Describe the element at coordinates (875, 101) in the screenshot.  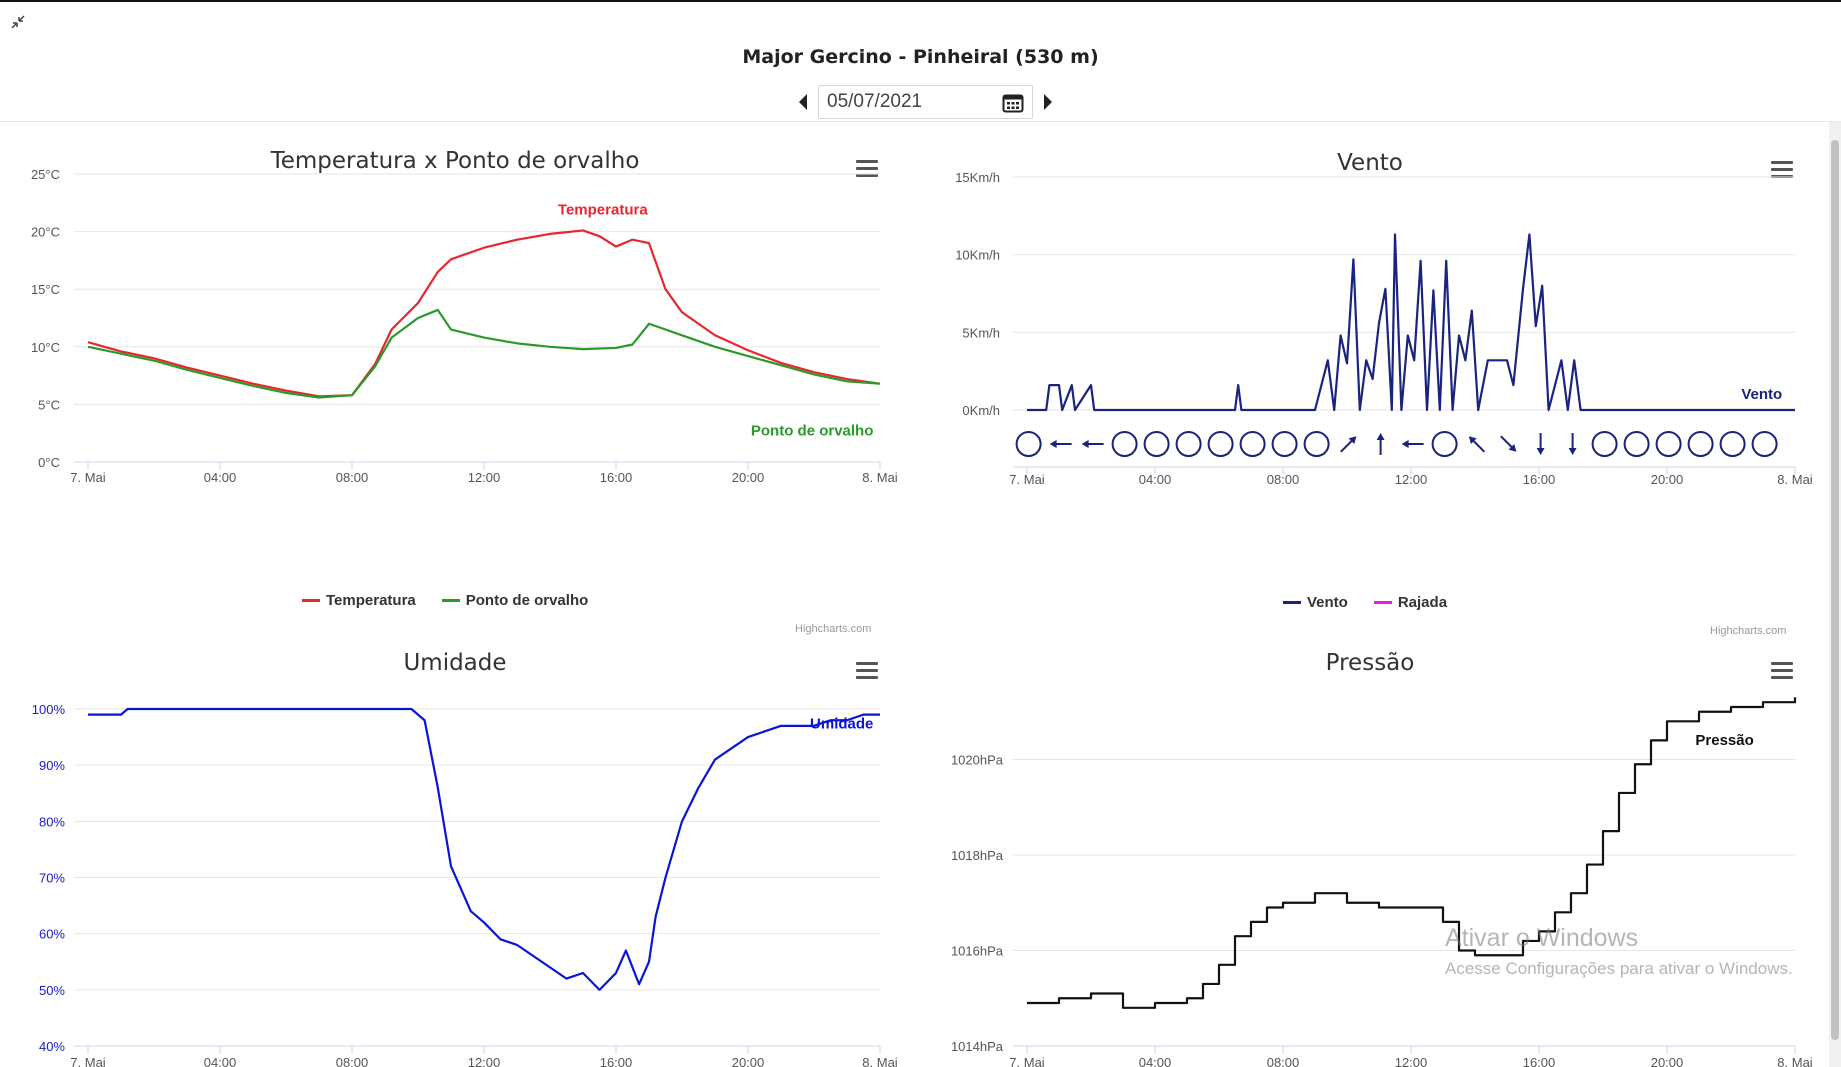
I see `date-value: 05/07/2021` at that location.